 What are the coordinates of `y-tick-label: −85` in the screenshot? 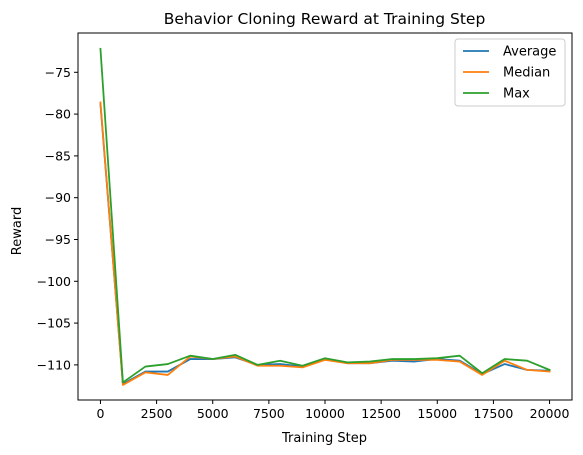 It's located at (58, 155).